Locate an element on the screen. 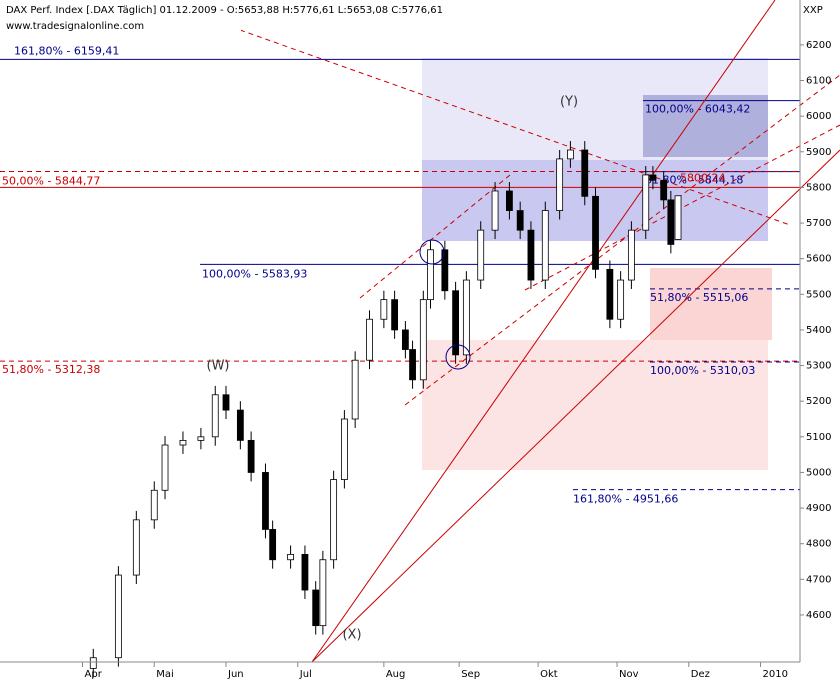  level-label: 61,80% - 5844,18 is located at coordinates (694, 180).